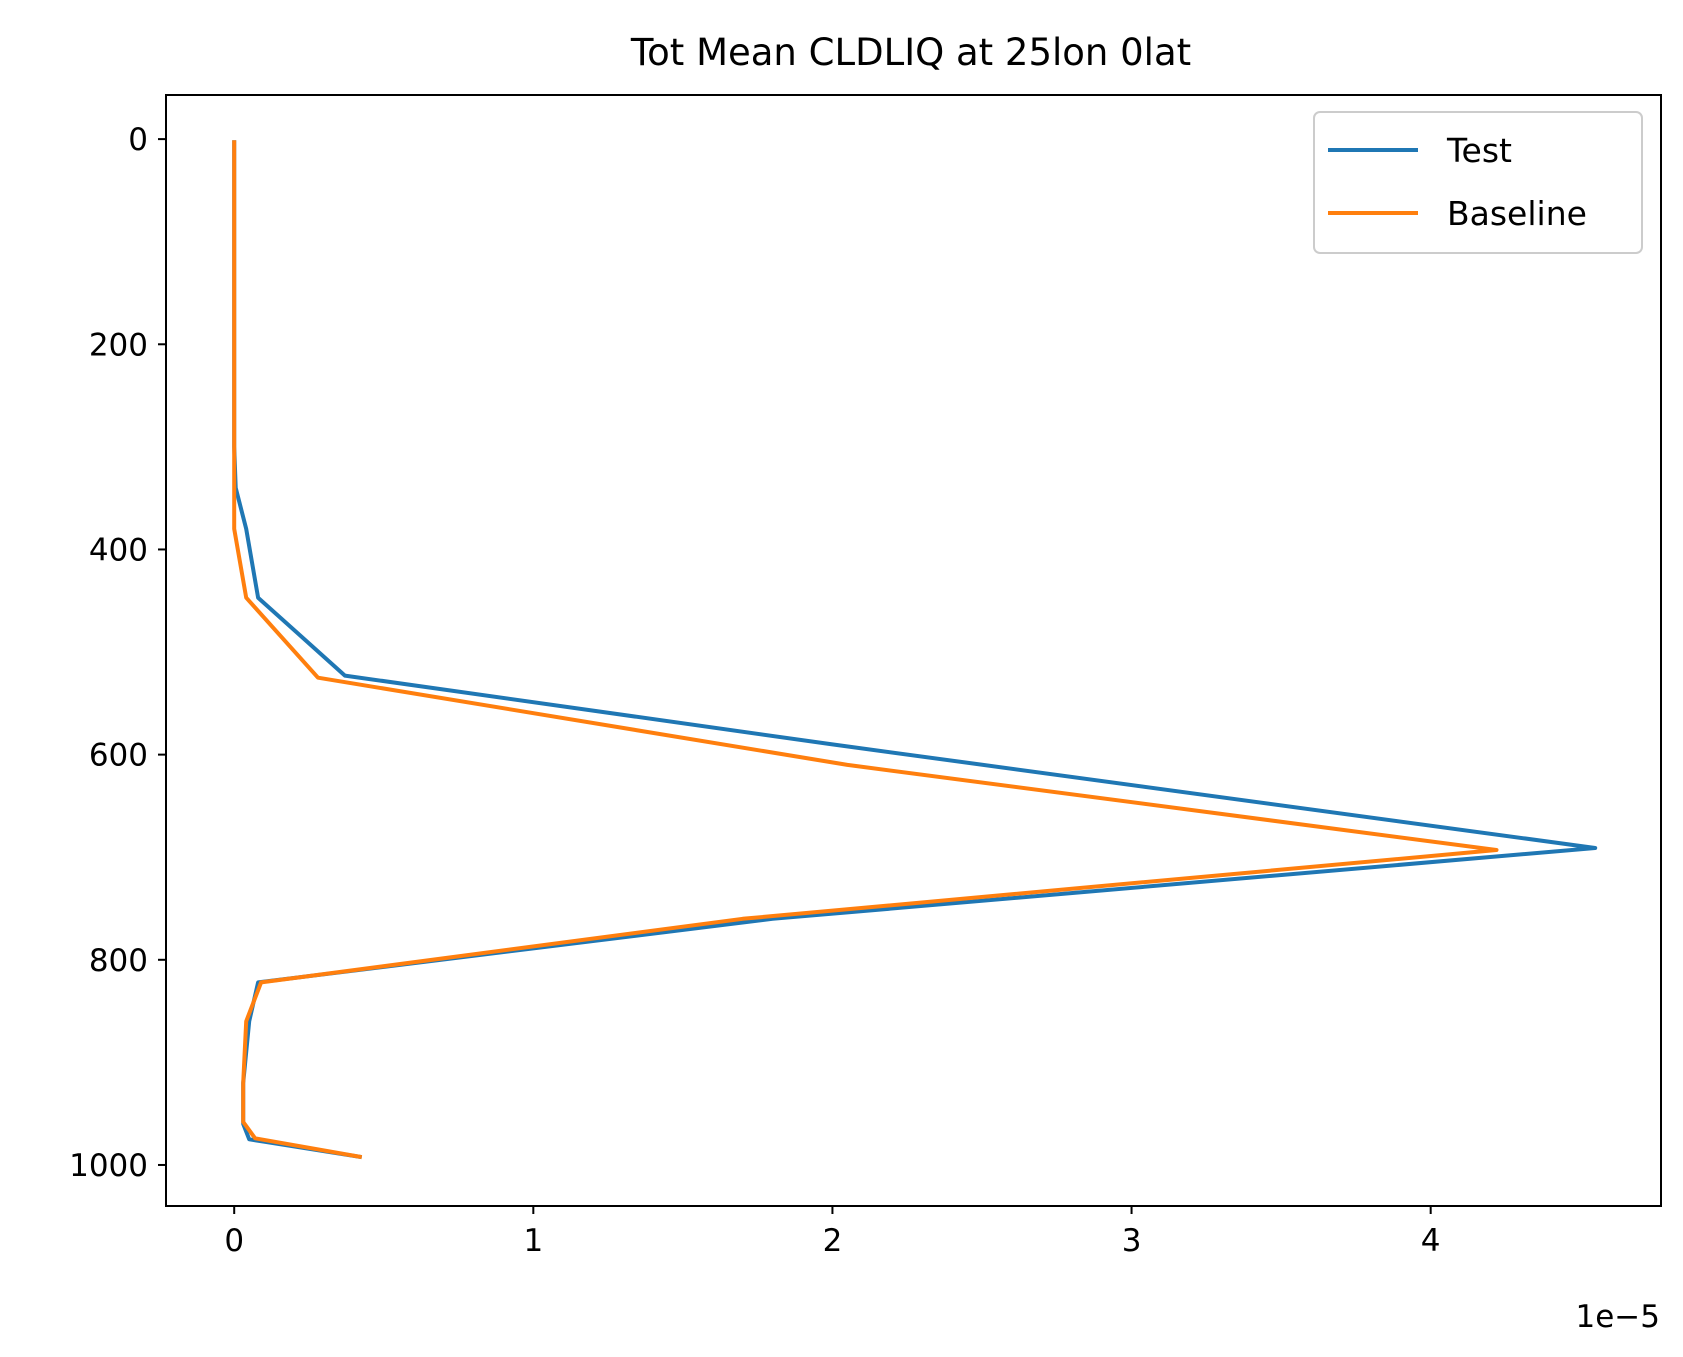  What do you see at coordinates (1517, 213) in the screenshot?
I see `legend-label-baseline: Baseline` at bounding box center [1517, 213].